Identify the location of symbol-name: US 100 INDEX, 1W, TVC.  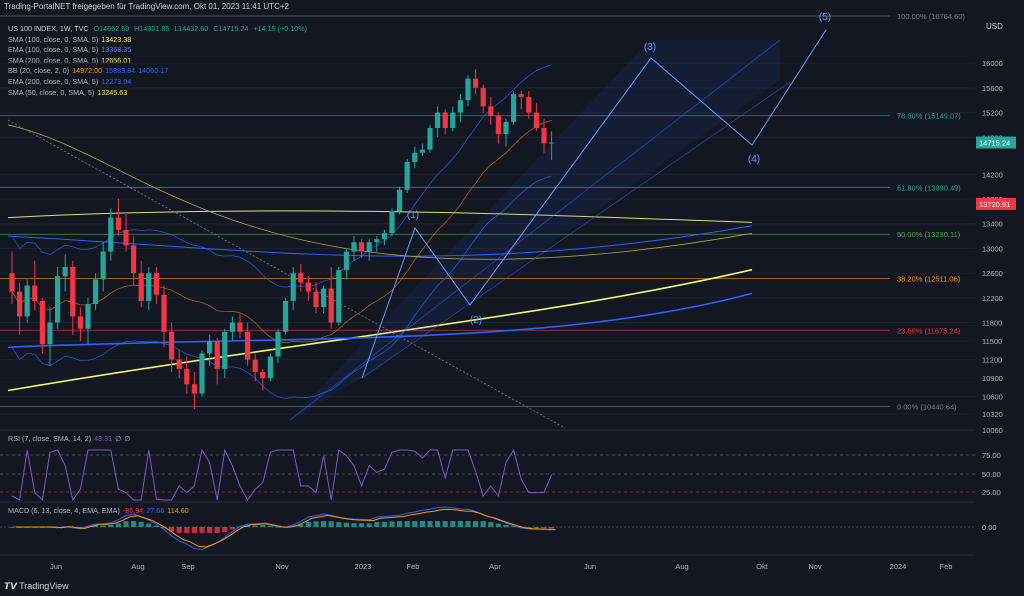
(48, 28).